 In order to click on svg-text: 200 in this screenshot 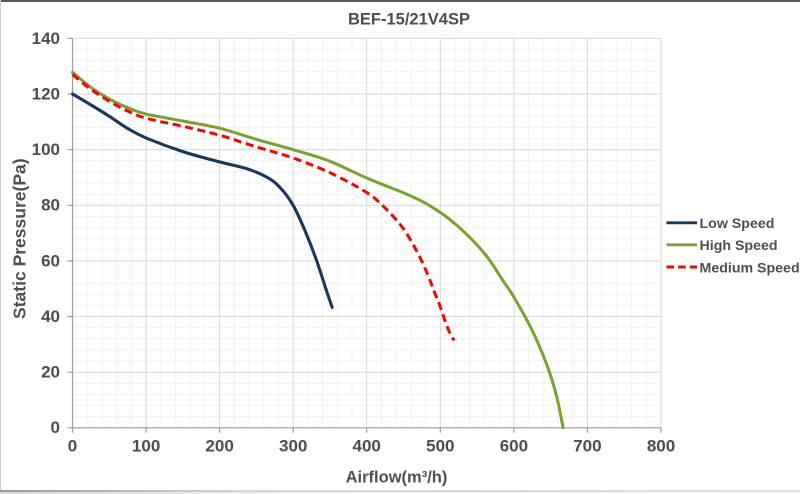, I will do `click(219, 445)`.